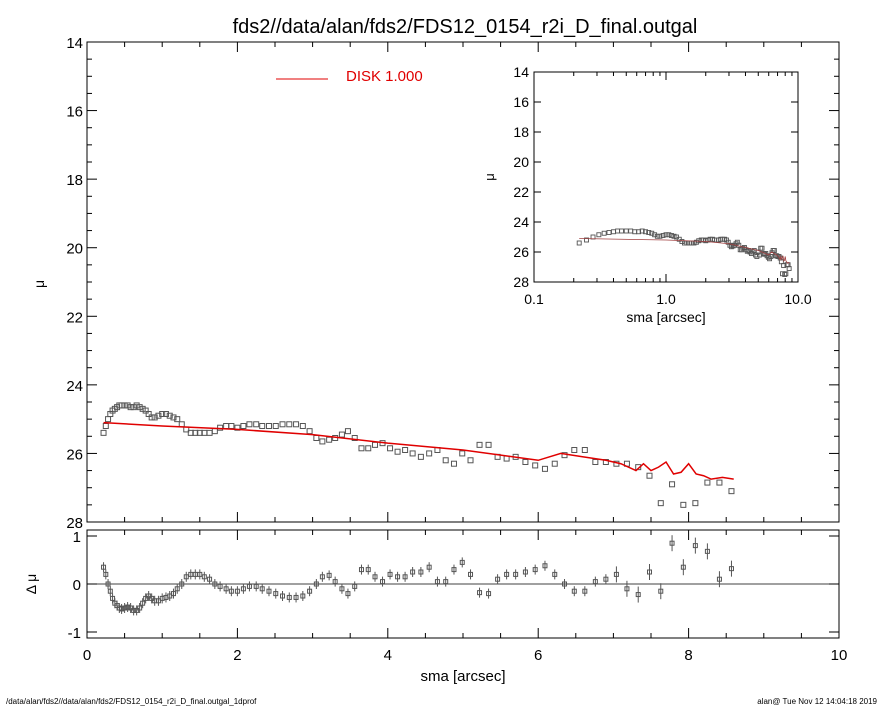 The image size is (885, 708). I want to click on inset-panel-frame, so click(666, 177).